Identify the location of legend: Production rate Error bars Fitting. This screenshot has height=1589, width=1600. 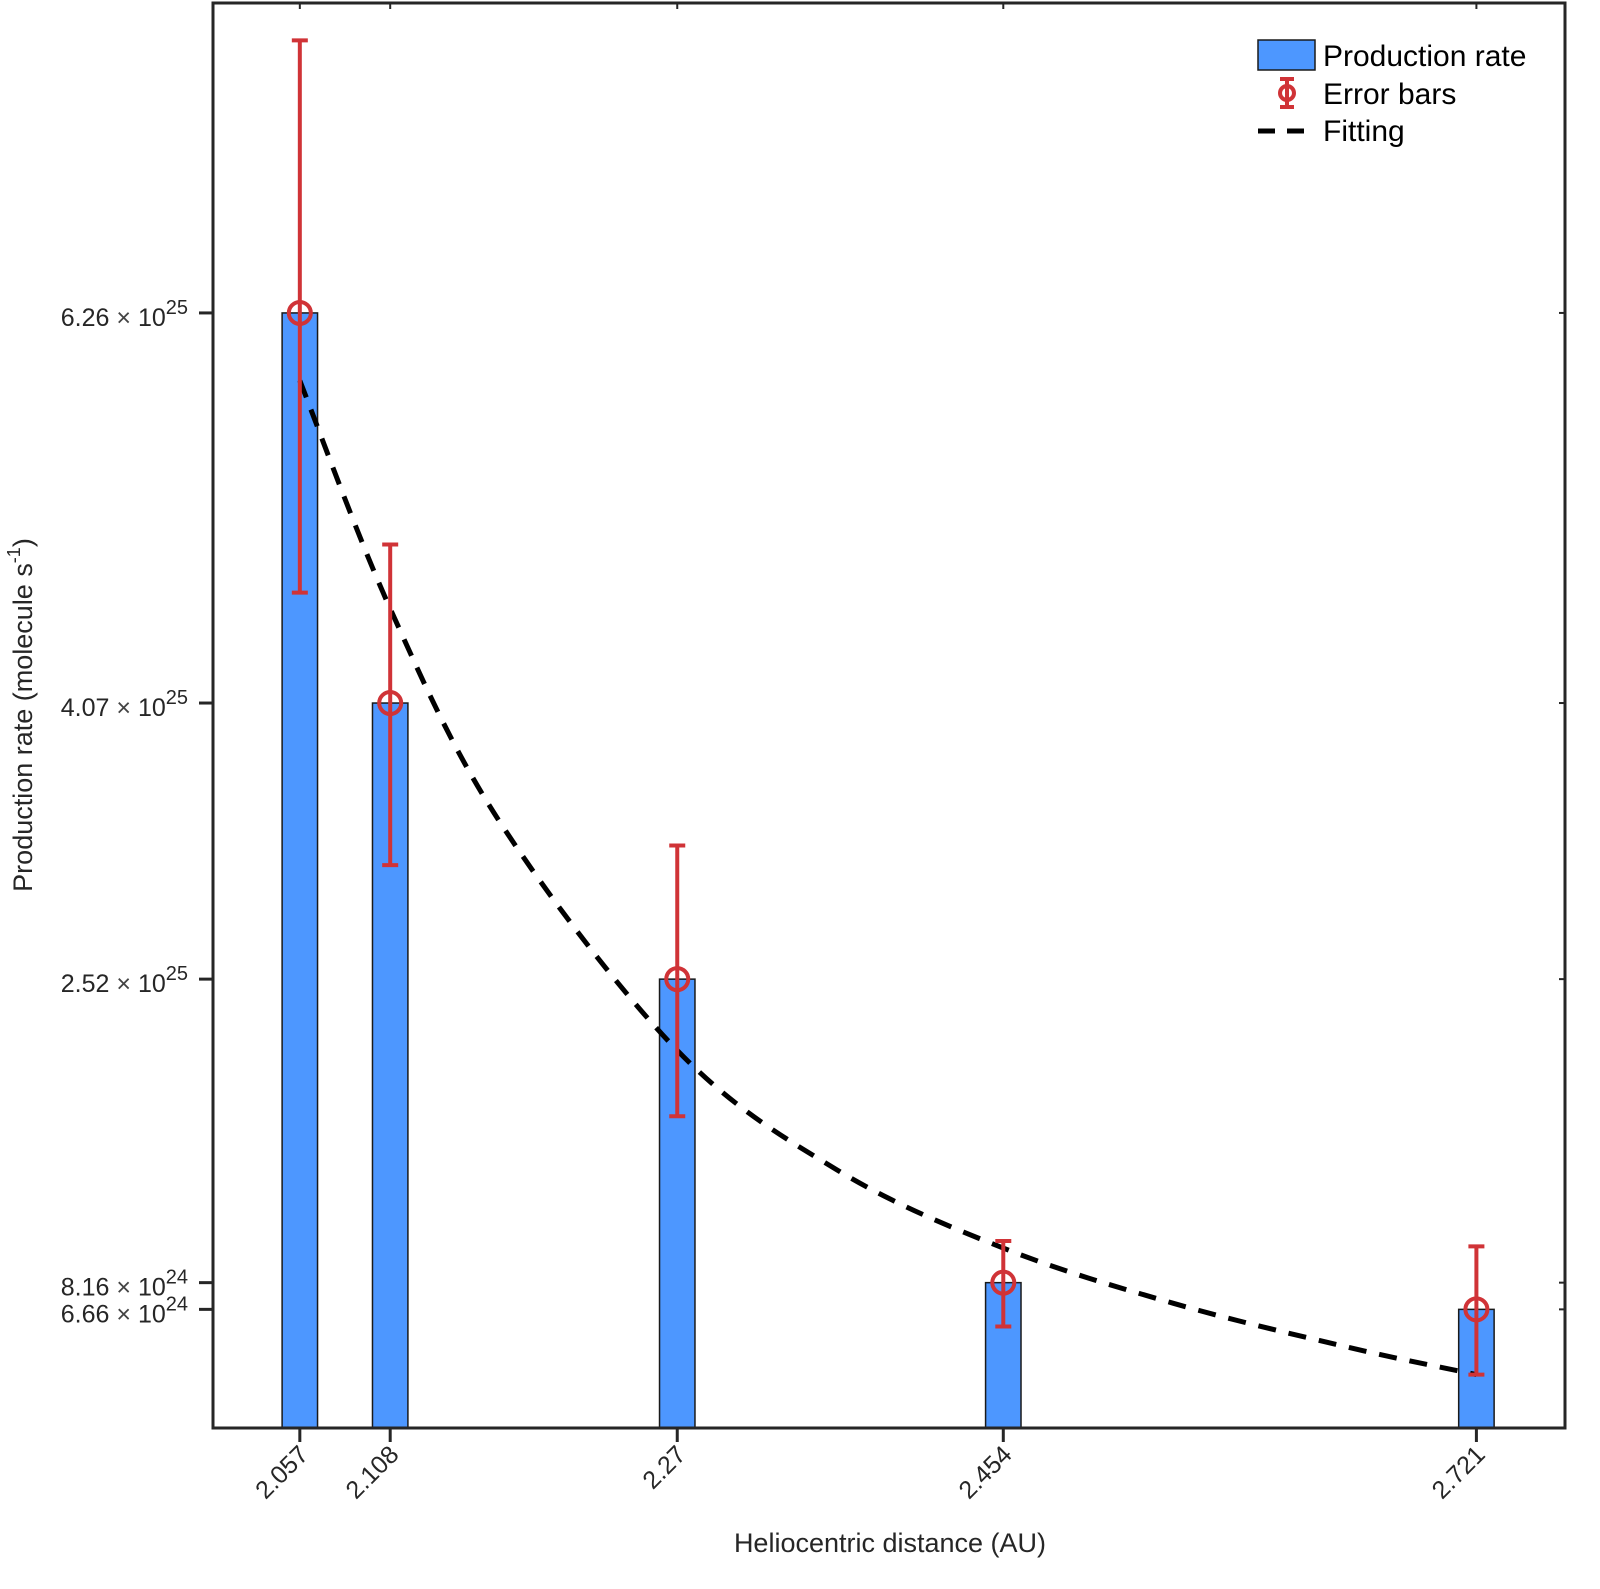
(1391, 93).